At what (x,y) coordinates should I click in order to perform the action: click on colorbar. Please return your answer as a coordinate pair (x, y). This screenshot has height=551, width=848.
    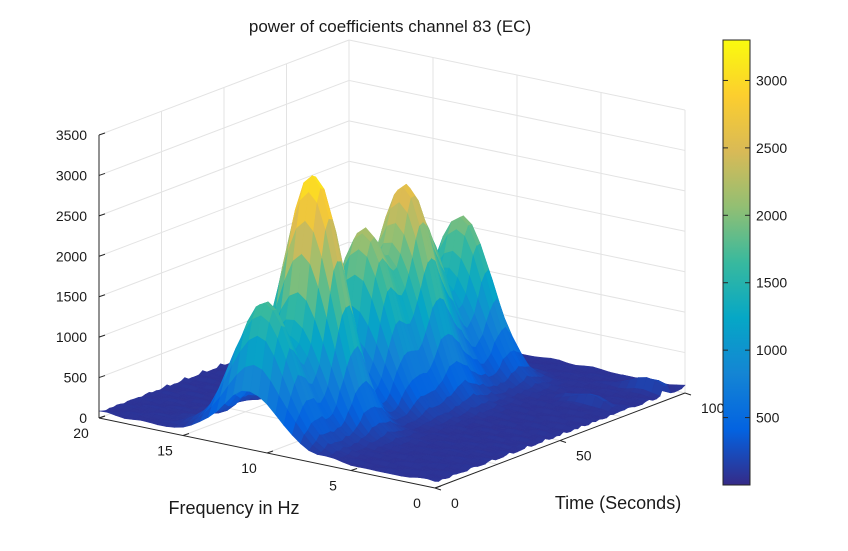
    Looking at the image, I should click on (736, 262).